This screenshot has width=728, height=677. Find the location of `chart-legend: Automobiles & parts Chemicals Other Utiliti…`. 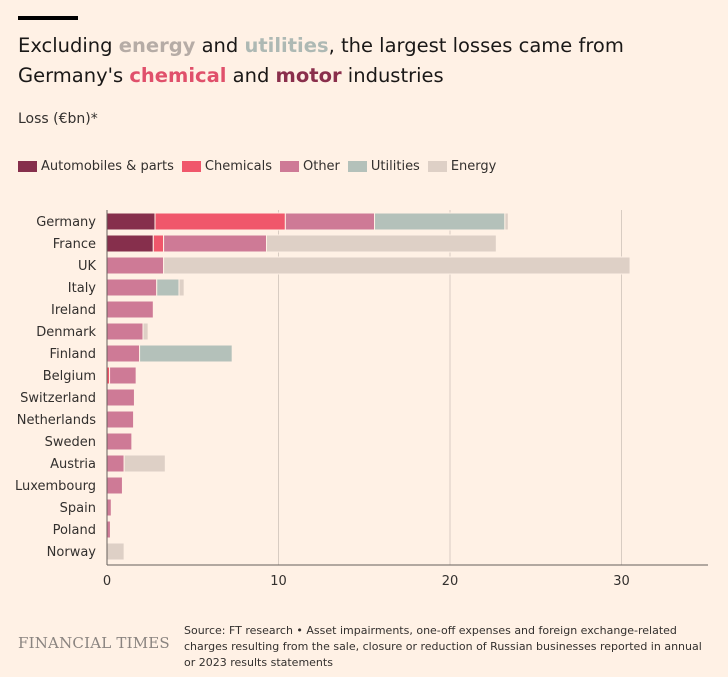

chart-legend: Automobiles & parts Chemicals Other Utiliti… is located at coordinates (261, 166).